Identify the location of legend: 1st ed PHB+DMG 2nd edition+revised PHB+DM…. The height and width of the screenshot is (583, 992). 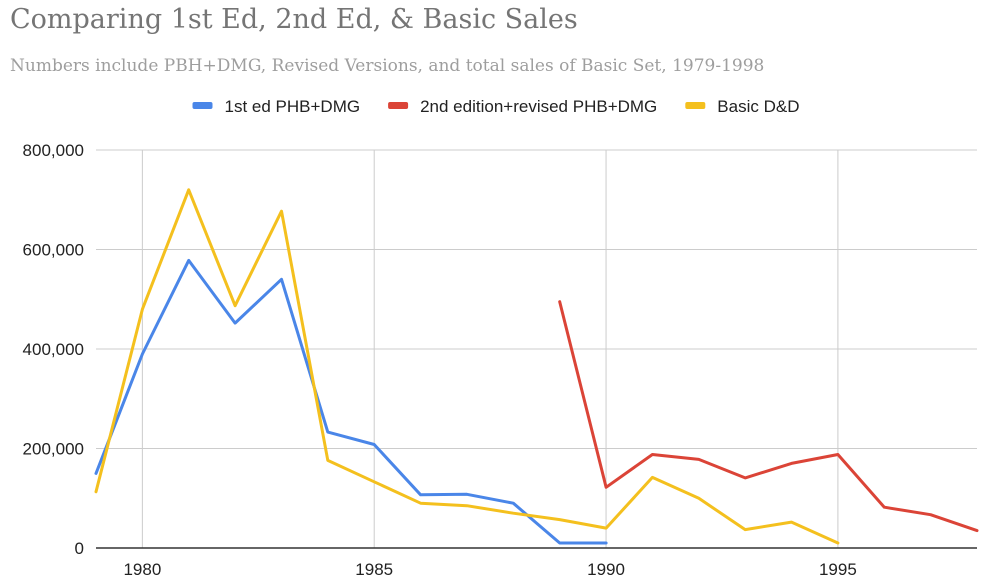
(495, 106).